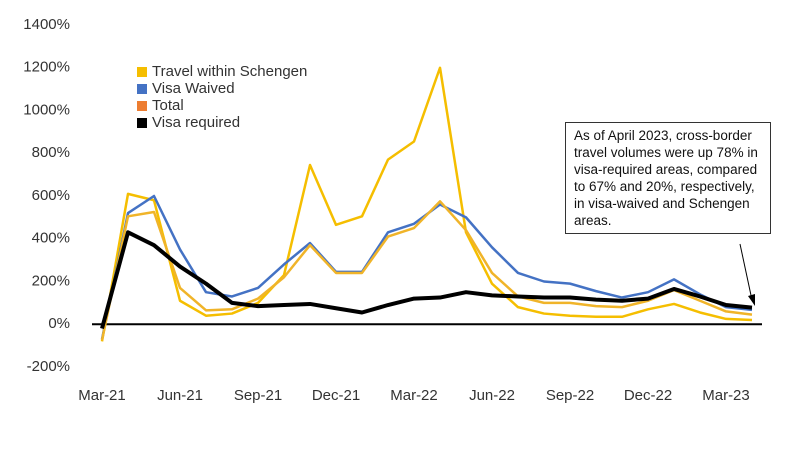 This screenshot has height=450, width=800. What do you see at coordinates (746, 272) in the screenshot?
I see `annotation-arrow` at bounding box center [746, 272].